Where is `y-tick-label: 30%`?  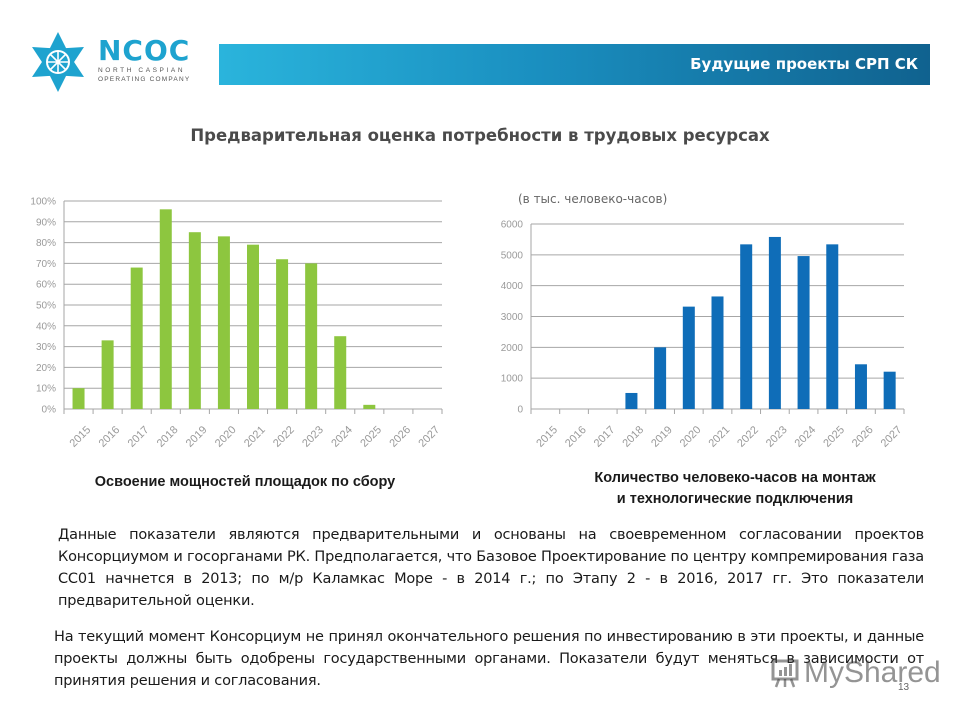 y-tick-label: 30% is located at coordinates (46, 347).